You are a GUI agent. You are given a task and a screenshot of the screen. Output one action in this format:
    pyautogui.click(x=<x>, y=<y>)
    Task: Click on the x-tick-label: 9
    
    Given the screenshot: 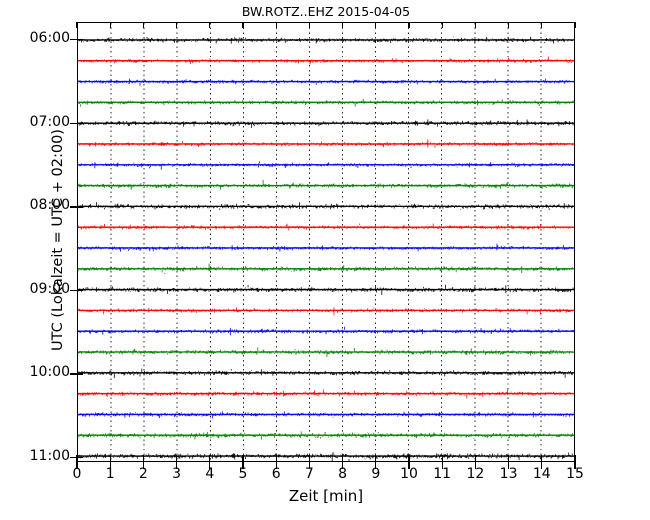 What is the action you would take?
    pyautogui.click(x=376, y=474)
    